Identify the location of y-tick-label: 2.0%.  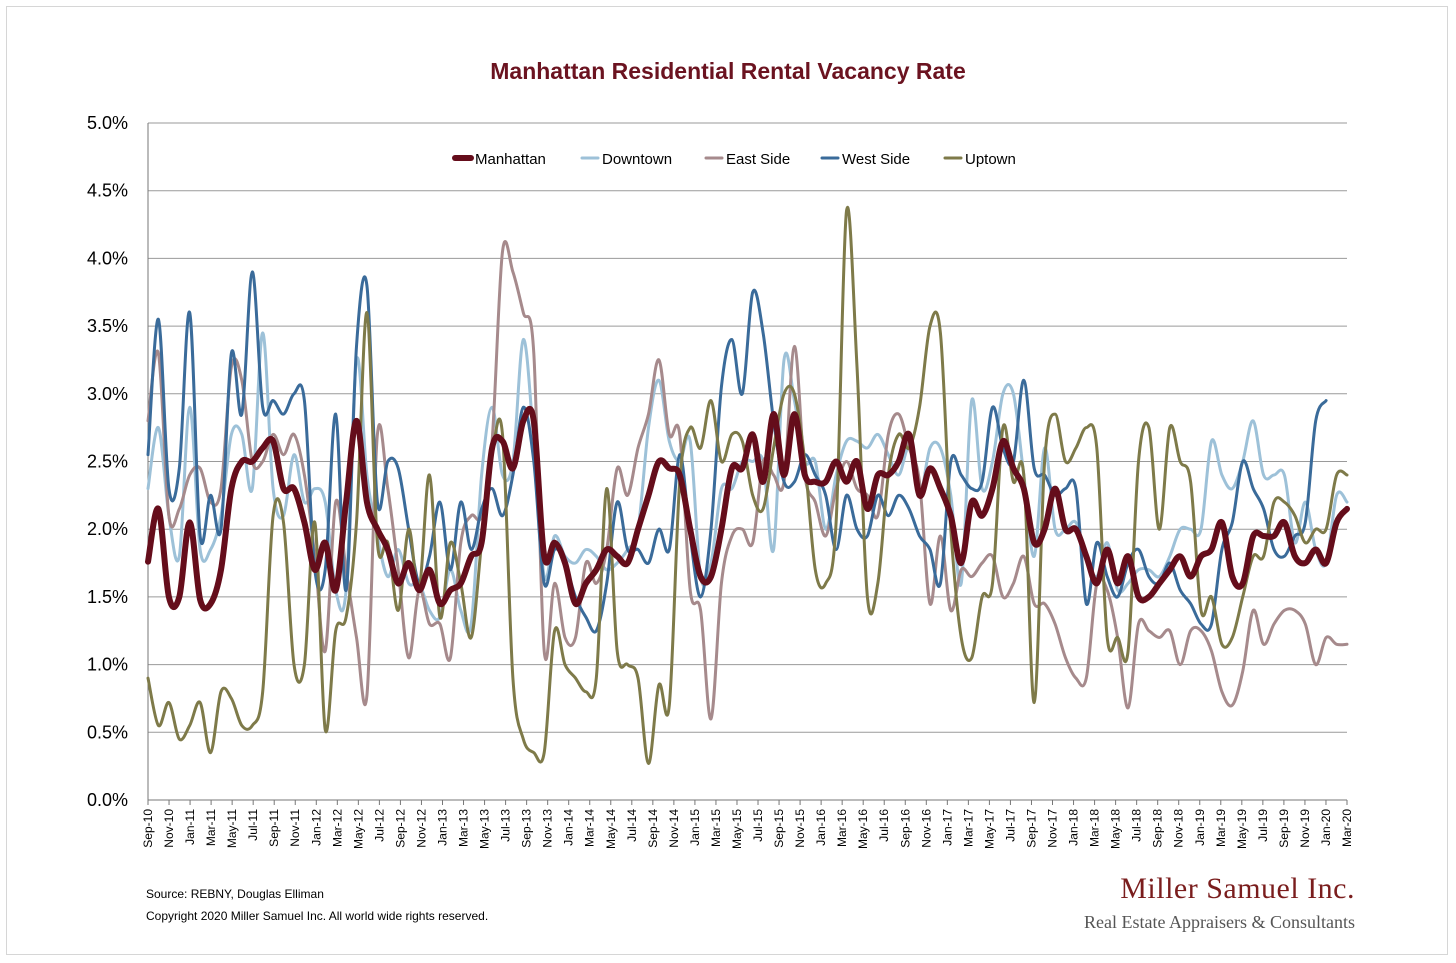
(107, 529).